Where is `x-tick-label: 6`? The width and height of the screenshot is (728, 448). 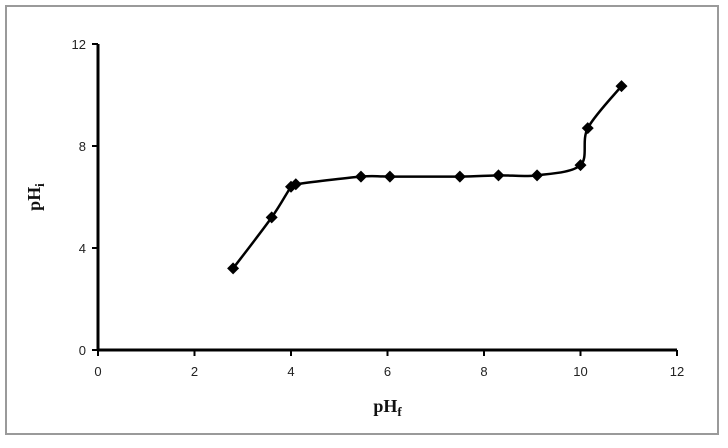 x-tick-label: 6 is located at coordinates (387, 371).